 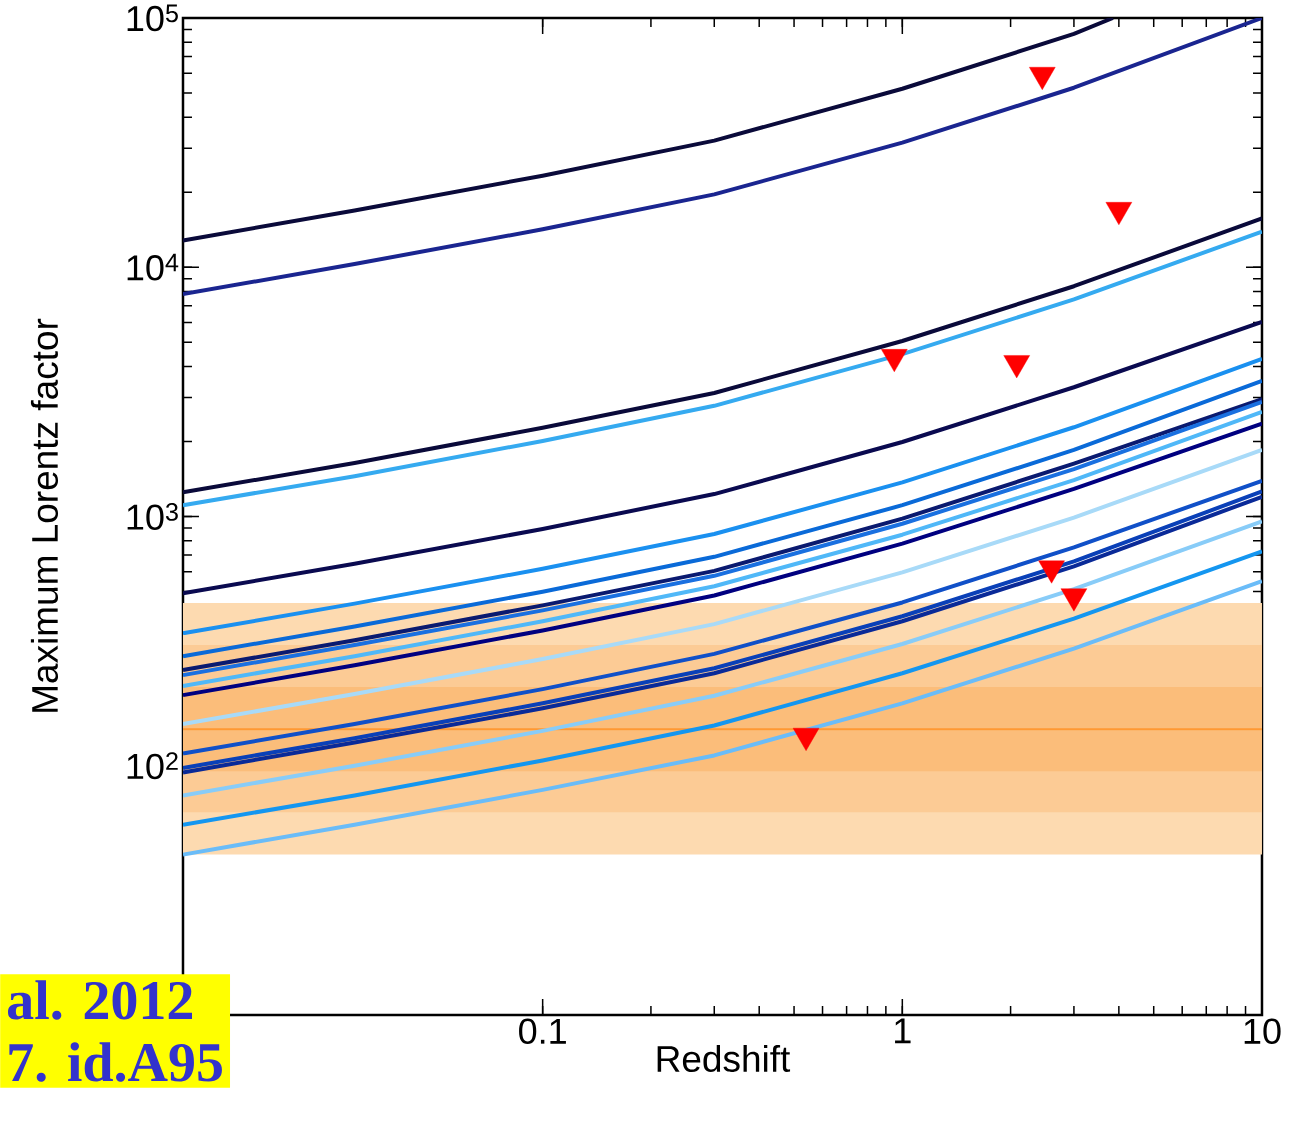 What do you see at coordinates (100, 1000) in the screenshot?
I see `annotation: al. 2012` at bounding box center [100, 1000].